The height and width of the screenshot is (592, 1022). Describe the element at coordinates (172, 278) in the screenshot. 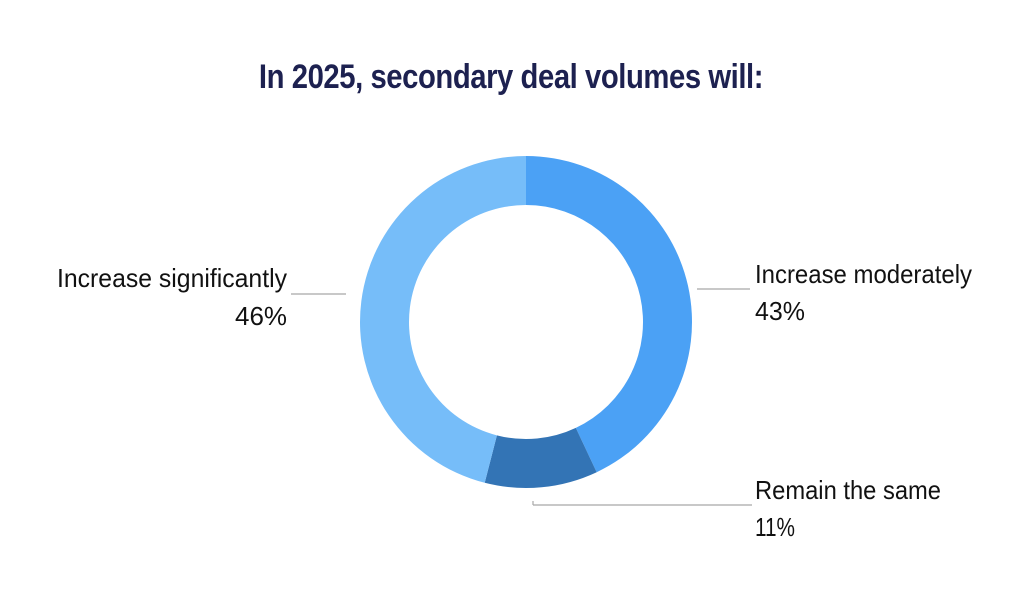

I see `label-increase-significantly: Increase significantly` at that location.